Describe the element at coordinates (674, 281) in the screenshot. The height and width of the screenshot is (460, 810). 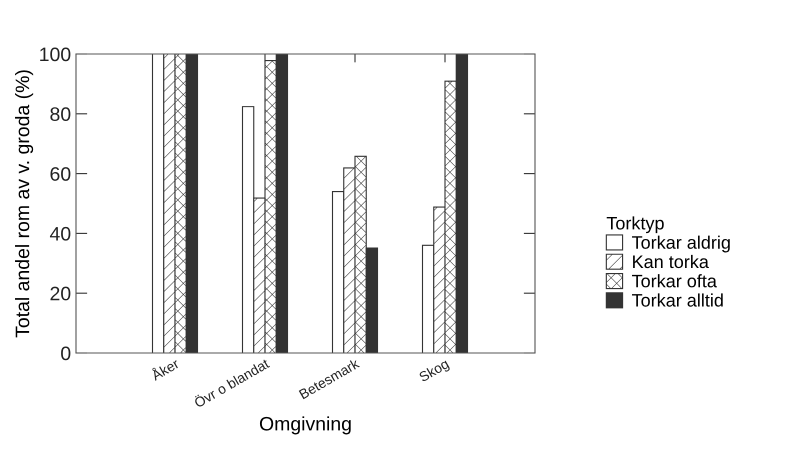
I see `legend-label: Torkar ofta` at that location.